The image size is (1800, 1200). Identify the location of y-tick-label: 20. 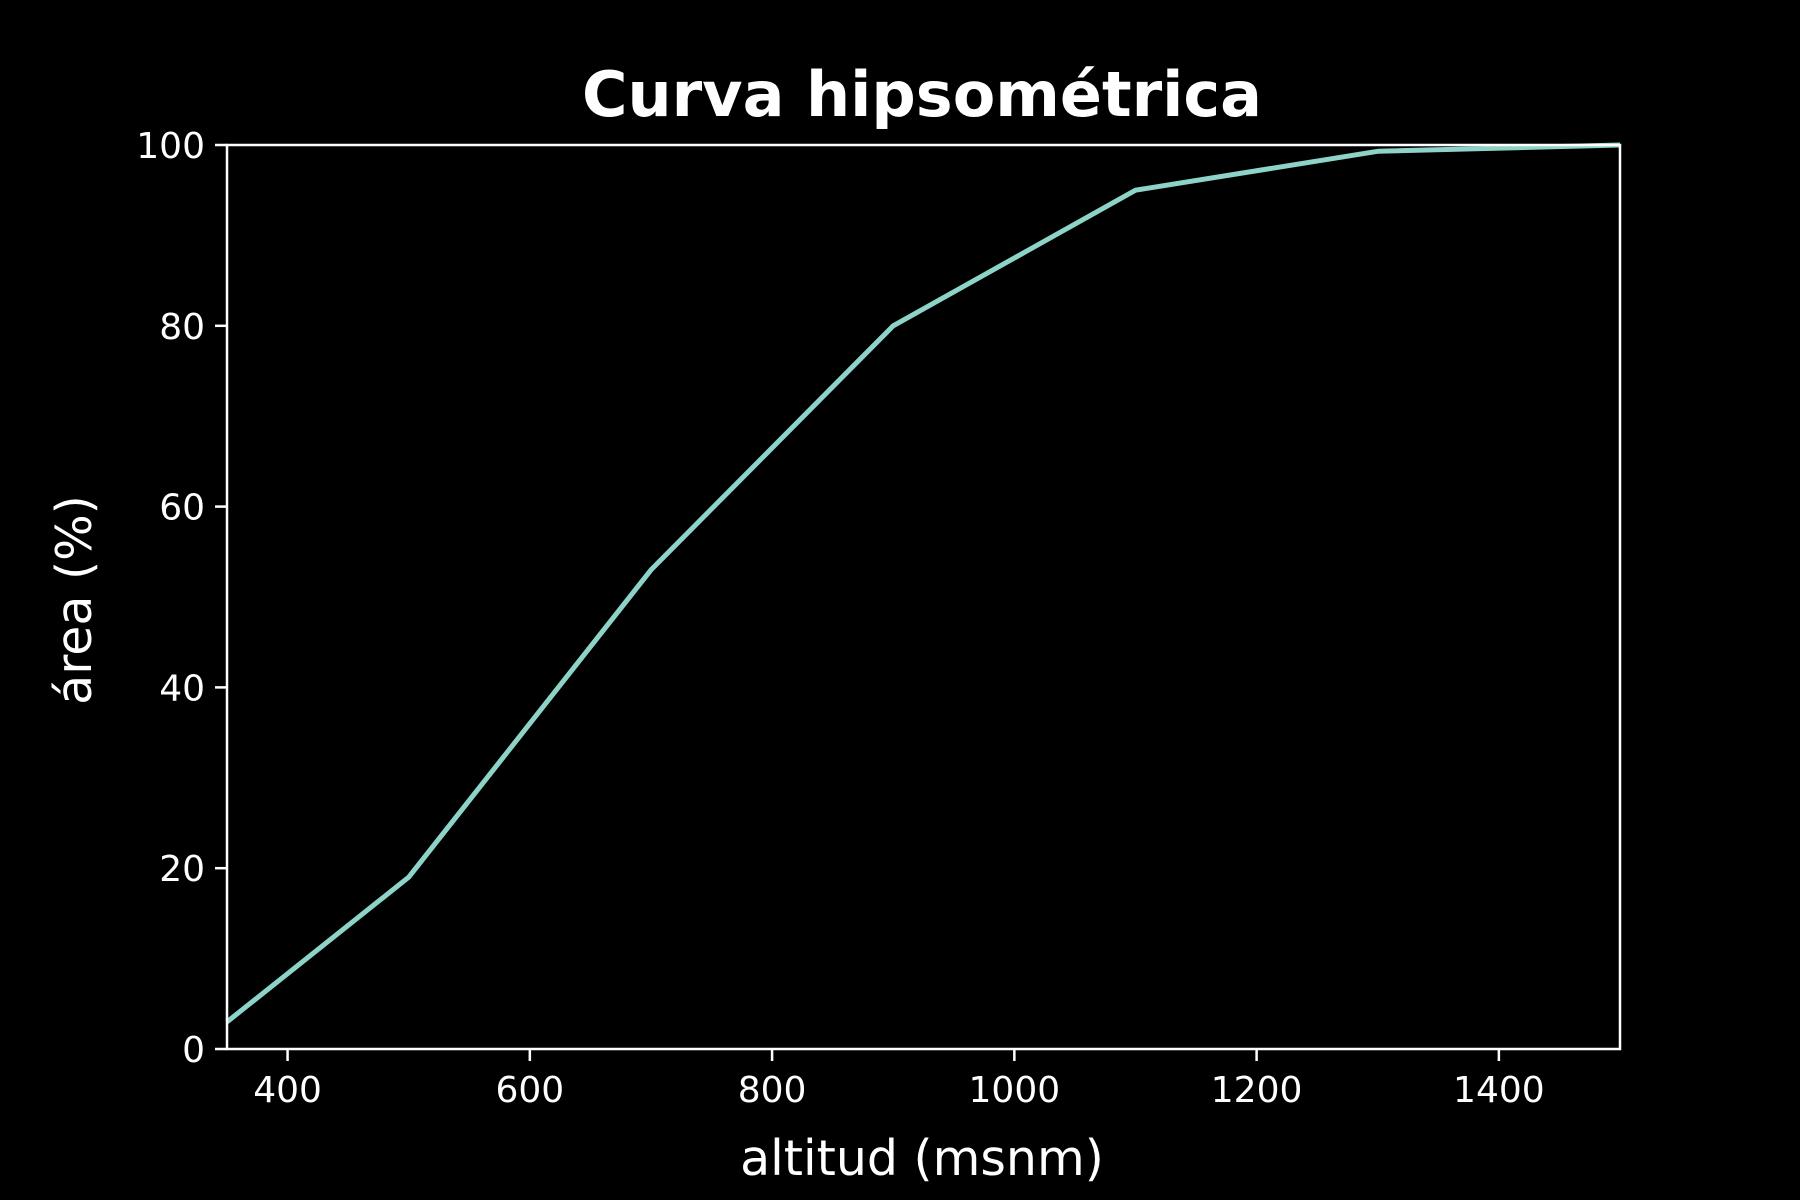
(182, 869).